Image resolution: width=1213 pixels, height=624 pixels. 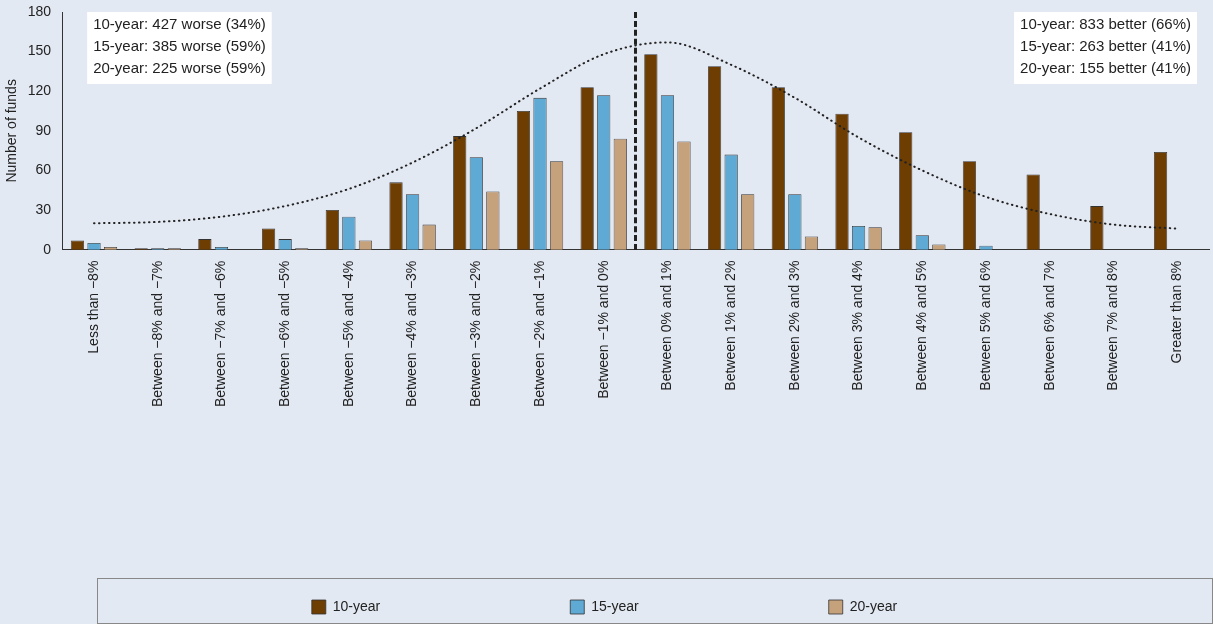 What do you see at coordinates (47, 248) in the screenshot?
I see `y-tick-label: 0` at bounding box center [47, 248].